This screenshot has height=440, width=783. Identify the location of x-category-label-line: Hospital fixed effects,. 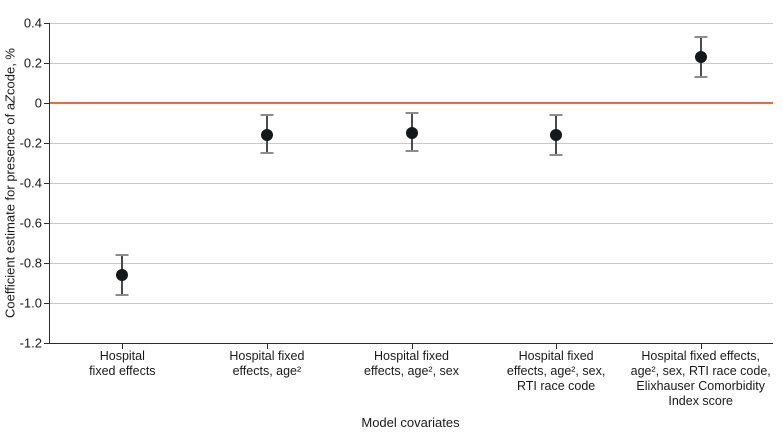
(700, 356).